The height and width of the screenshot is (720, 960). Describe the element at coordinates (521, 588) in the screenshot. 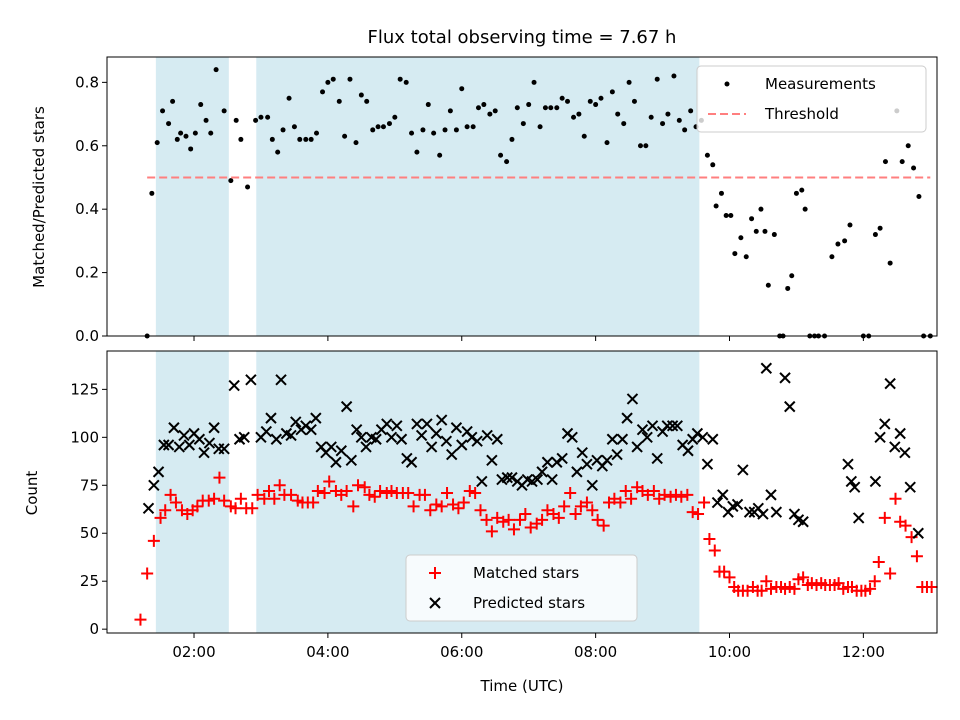

I see `bottom-legend: Matched stars Predicted stars` at that location.